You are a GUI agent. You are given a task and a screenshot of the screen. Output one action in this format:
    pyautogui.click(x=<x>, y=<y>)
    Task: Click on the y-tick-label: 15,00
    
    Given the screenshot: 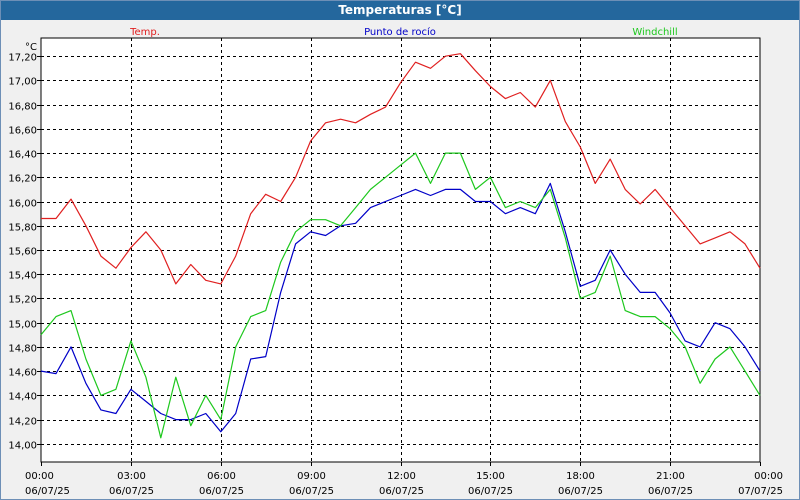 What is the action you would take?
    pyautogui.click(x=22, y=325)
    